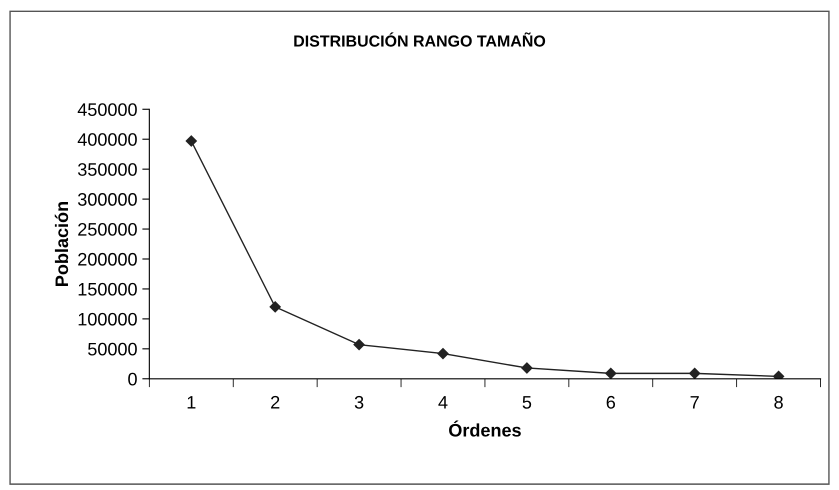 The height and width of the screenshot is (490, 839). Describe the element at coordinates (275, 402) in the screenshot. I see `x-tick-label: 2` at that location.